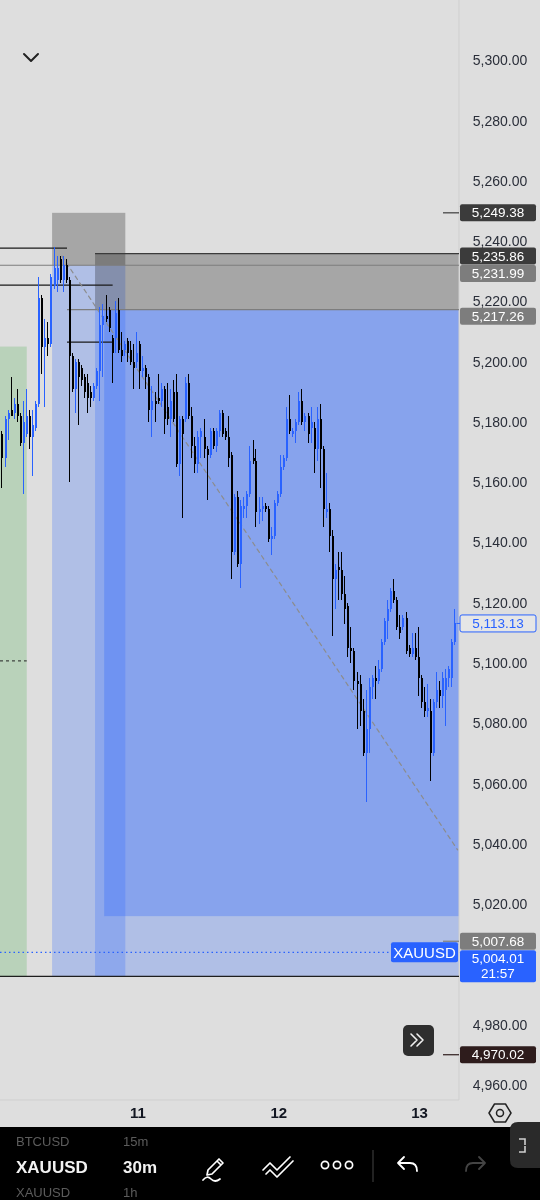 The height and width of the screenshot is (1200, 540). Describe the element at coordinates (498, 623) in the screenshot. I see `annotation: 5,113.13` at that location.